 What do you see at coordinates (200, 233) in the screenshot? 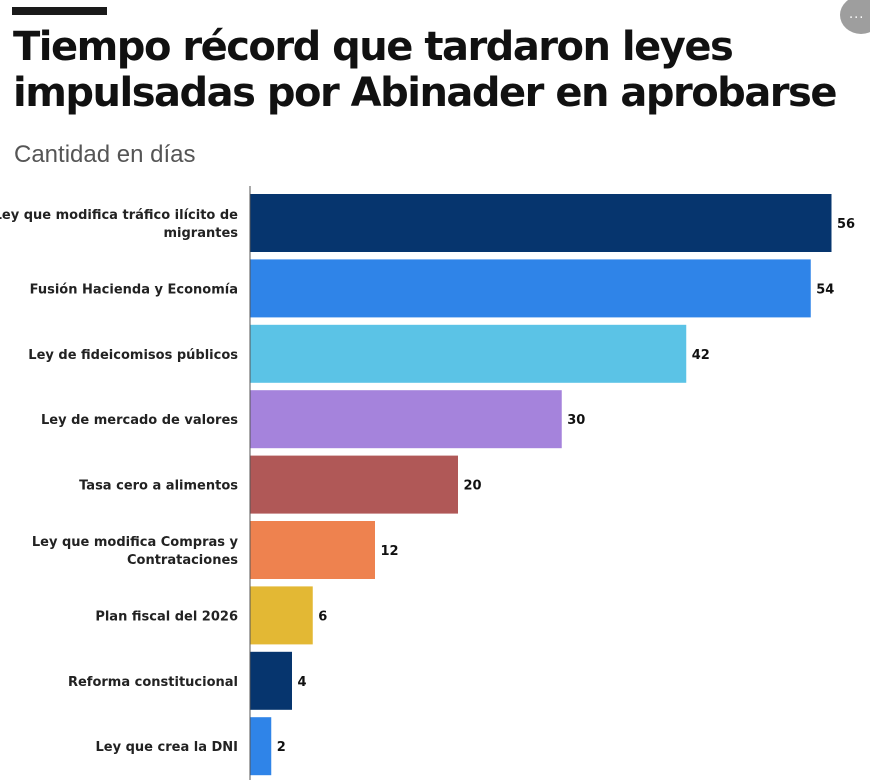
I see `category-label: migrantes` at bounding box center [200, 233].